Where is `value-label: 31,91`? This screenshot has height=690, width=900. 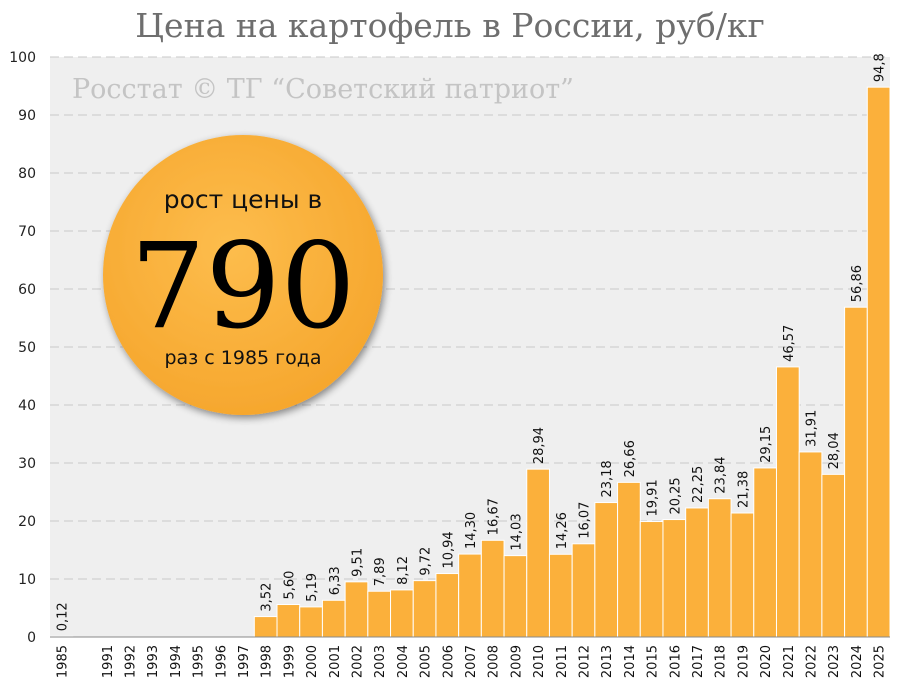
value-label: 31,91 is located at coordinates (812, 428).